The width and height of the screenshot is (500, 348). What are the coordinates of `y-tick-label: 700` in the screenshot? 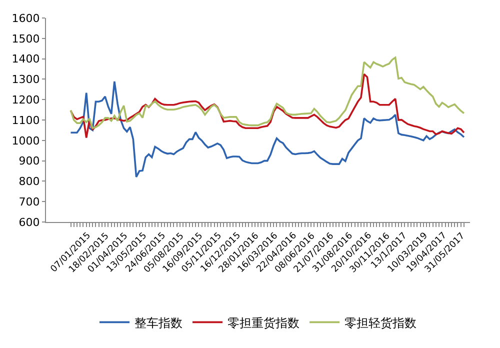 It's located at (29, 201).